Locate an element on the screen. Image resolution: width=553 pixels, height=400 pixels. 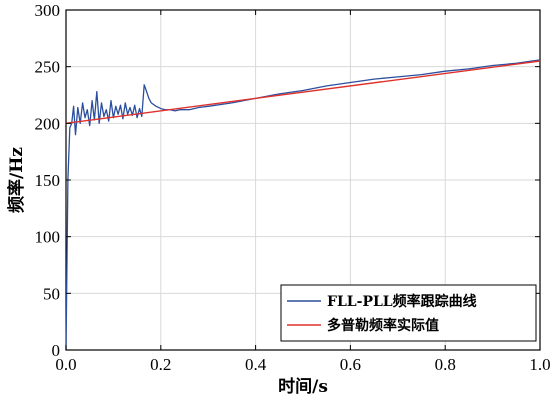
y-tick-label: 200 is located at coordinates (48, 123).